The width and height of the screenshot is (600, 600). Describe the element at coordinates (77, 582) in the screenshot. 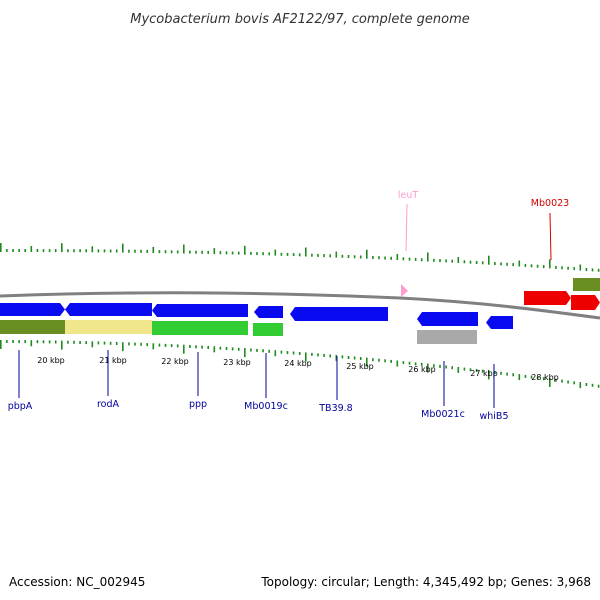

I see `accession-text: Accession: NC_002945` at that location.